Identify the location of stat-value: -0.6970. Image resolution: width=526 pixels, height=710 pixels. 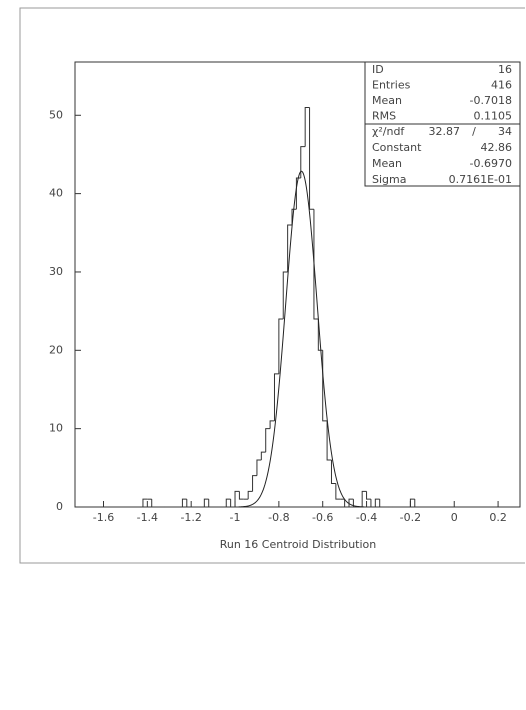
(491, 163).